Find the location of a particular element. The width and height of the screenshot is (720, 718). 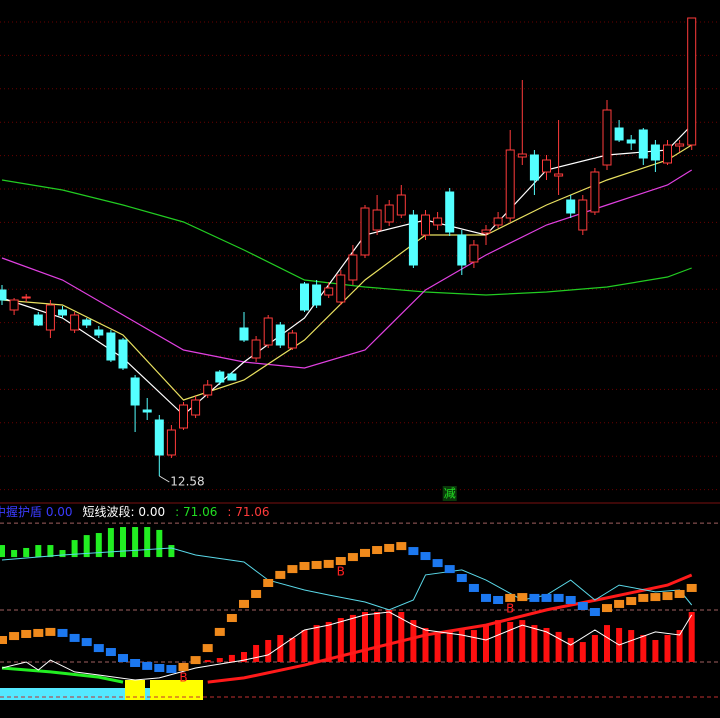

legend: 中握护盾 0.00 短线波段: 0.00: 71.06: 71.06 is located at coordinates (135, 511).